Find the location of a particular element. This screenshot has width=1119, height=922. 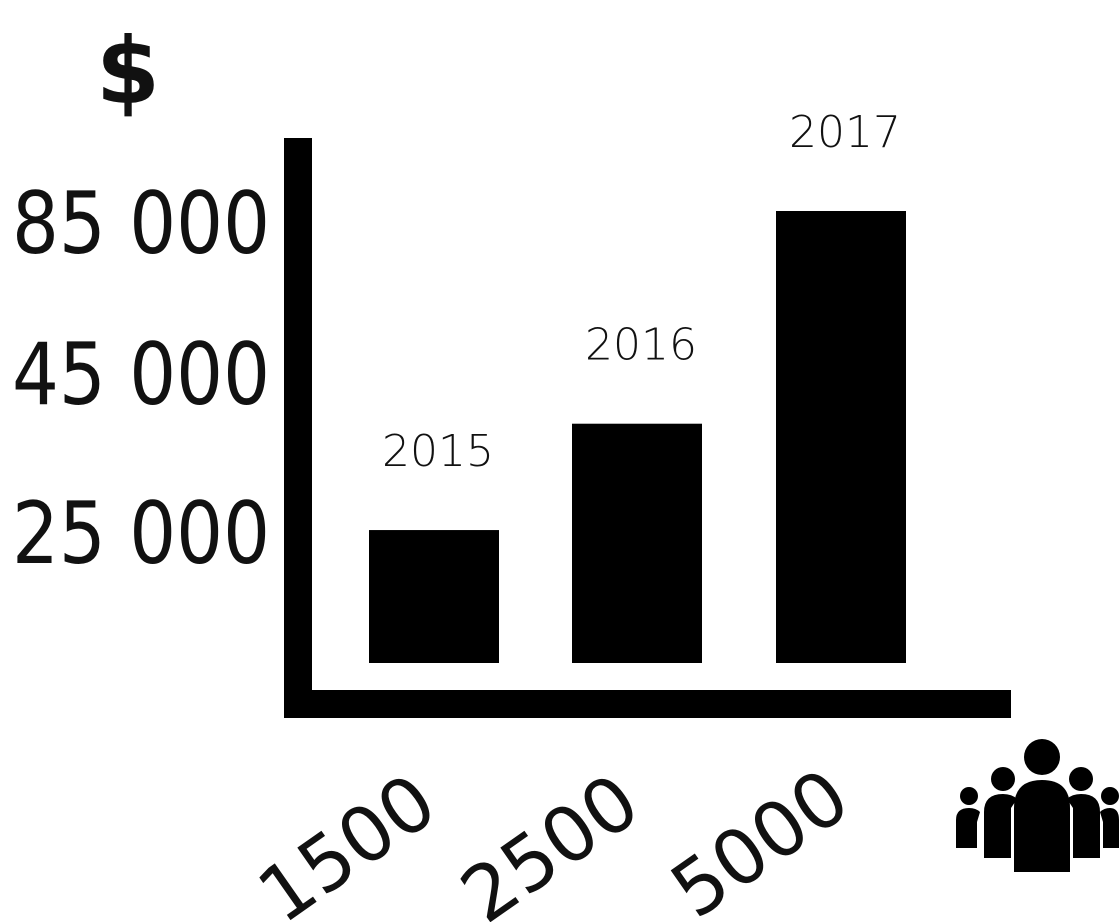

y-tick-label-0: 85 000 is located at coordinates (141, 224).